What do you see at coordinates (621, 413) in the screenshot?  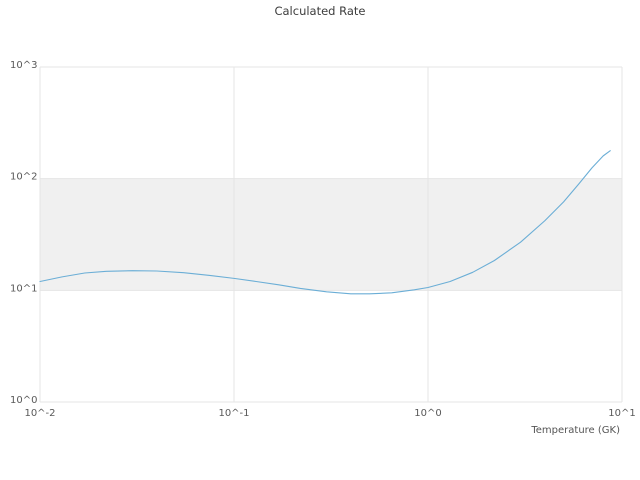 I see `x-axis-tick-label: 10^1` at bounding box center [621, 413].